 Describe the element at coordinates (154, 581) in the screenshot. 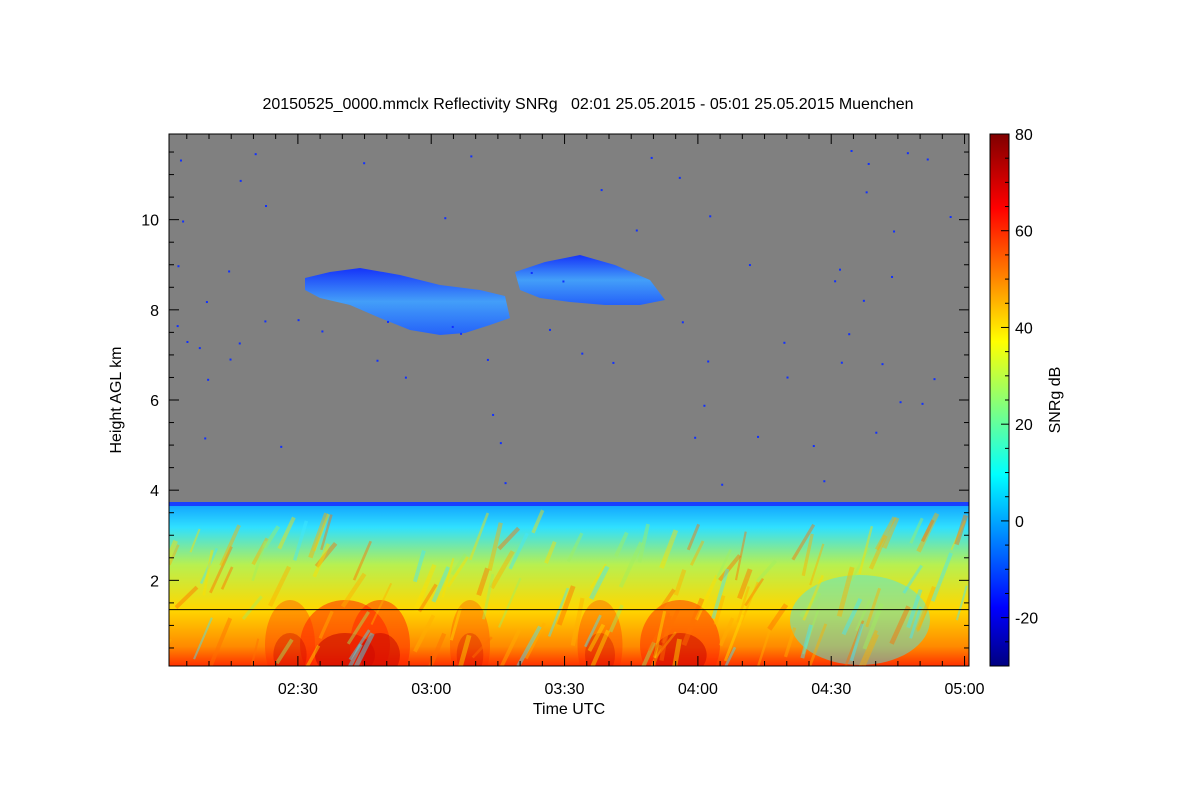

I see `y-tick-label: 2` at that location.